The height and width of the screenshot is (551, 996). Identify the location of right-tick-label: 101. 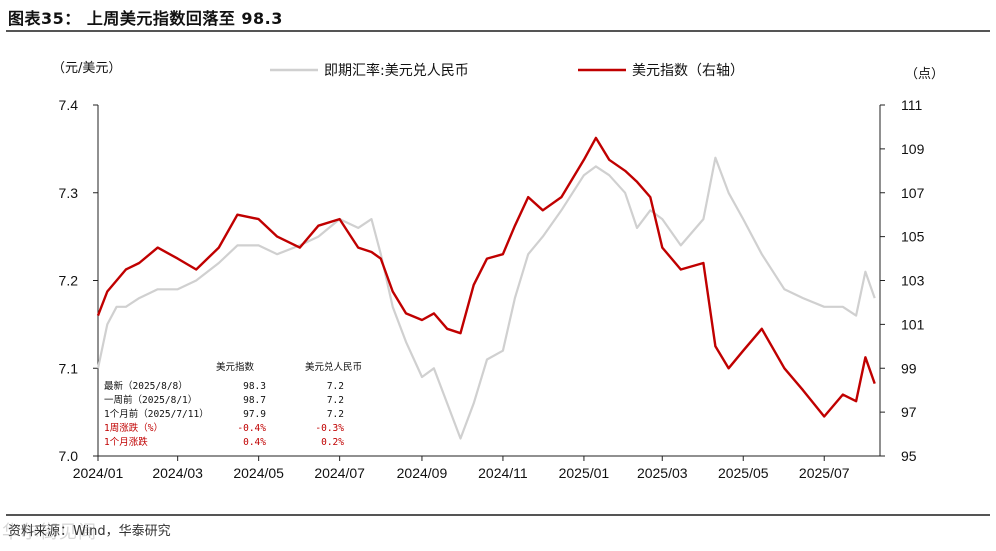
(913, 324).